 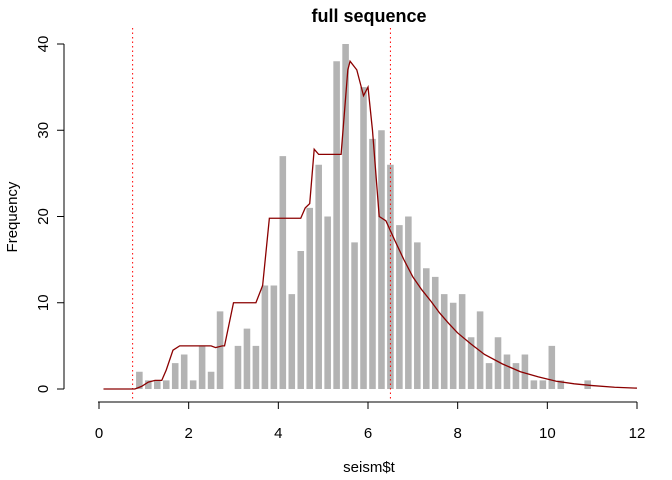 What do you see at coordinates (188, 433) in the screenshot?
I see `x-tick-label: 2` at bounding box center [188, 433].